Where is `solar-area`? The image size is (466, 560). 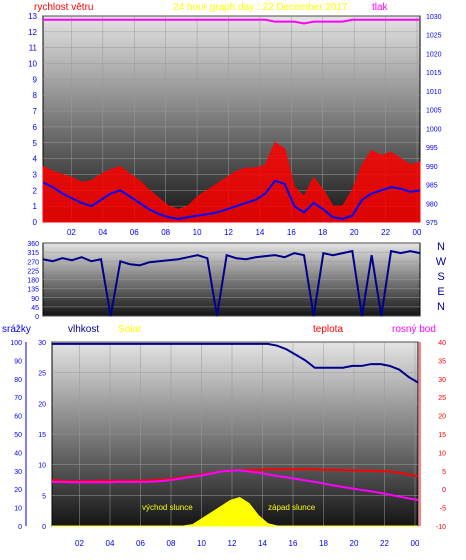 solar-area is located at coordinates (235, 511).